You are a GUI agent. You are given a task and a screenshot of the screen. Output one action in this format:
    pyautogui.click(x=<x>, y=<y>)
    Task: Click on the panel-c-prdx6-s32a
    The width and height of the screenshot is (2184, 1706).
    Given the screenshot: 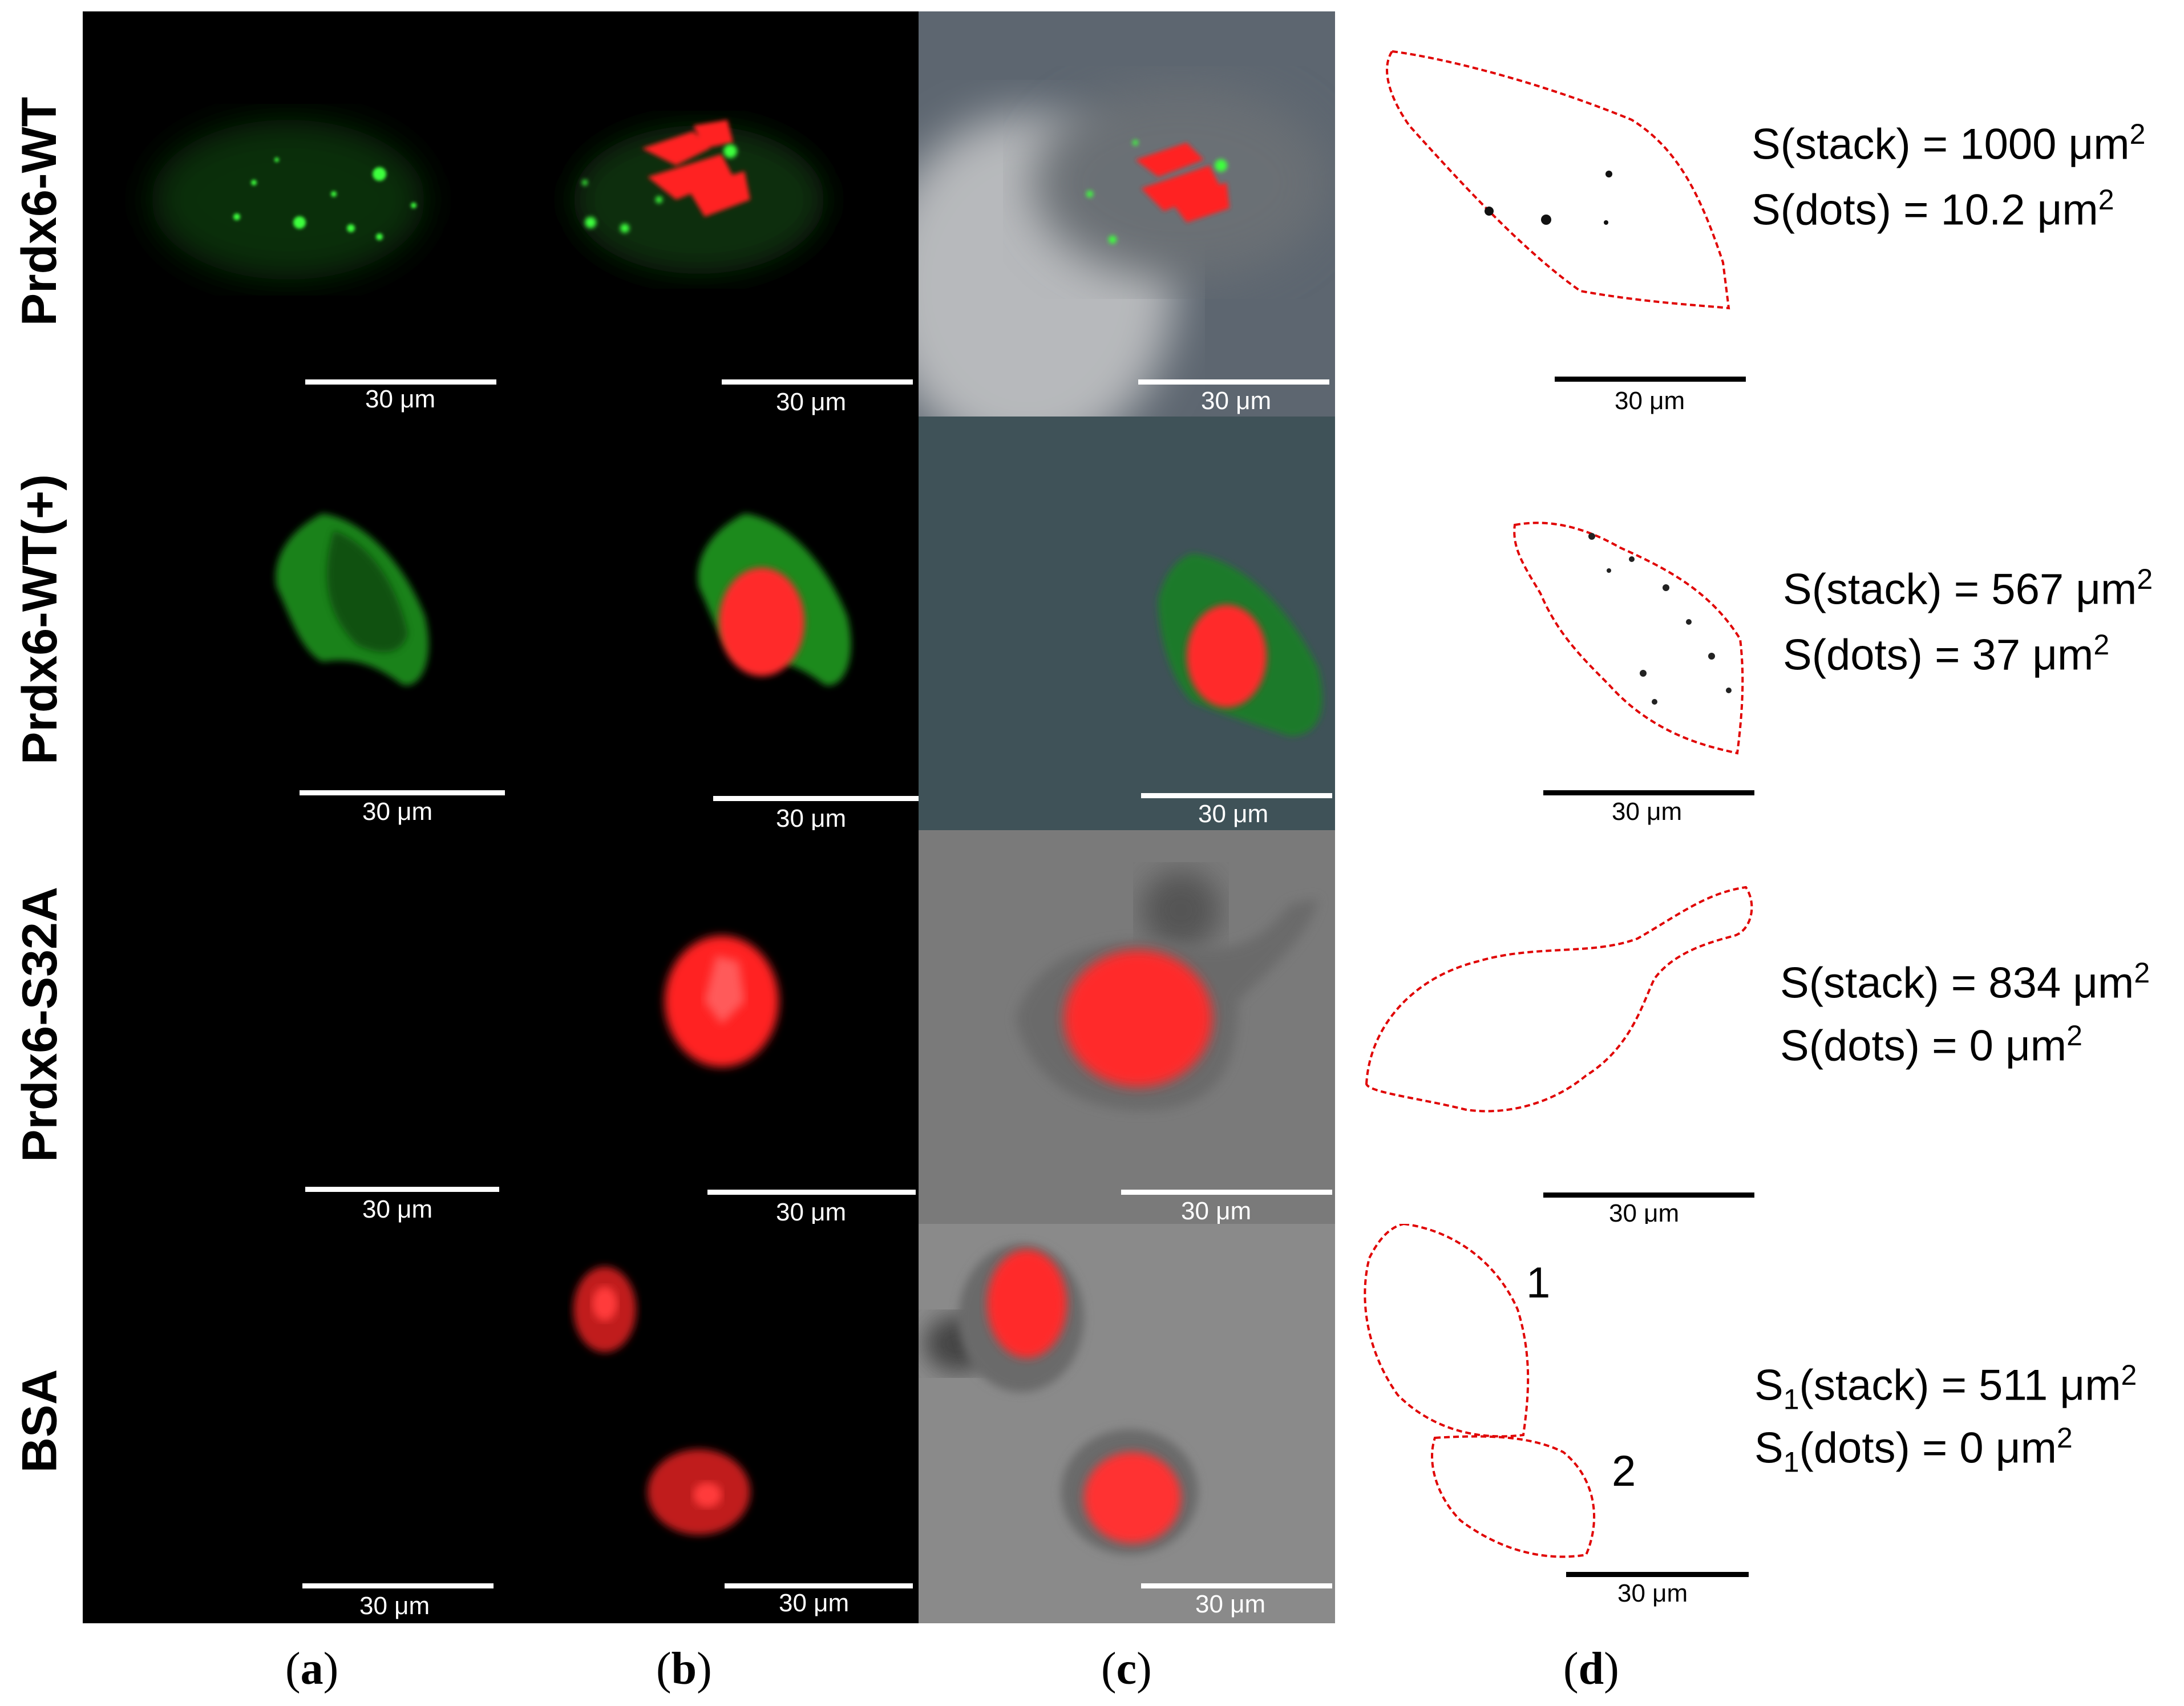 What is the action you would take?
    pyautogui.click(x=1127, y=1027)
    